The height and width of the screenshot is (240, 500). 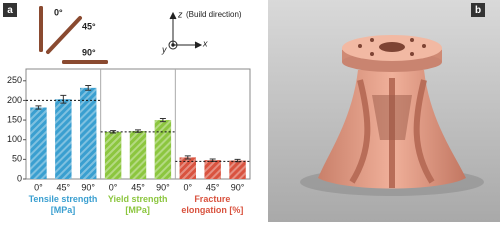 What do you see at coordinates (164, 49) in the screenshot?
I see `axis-y: y` at bounding box center [164, 49].